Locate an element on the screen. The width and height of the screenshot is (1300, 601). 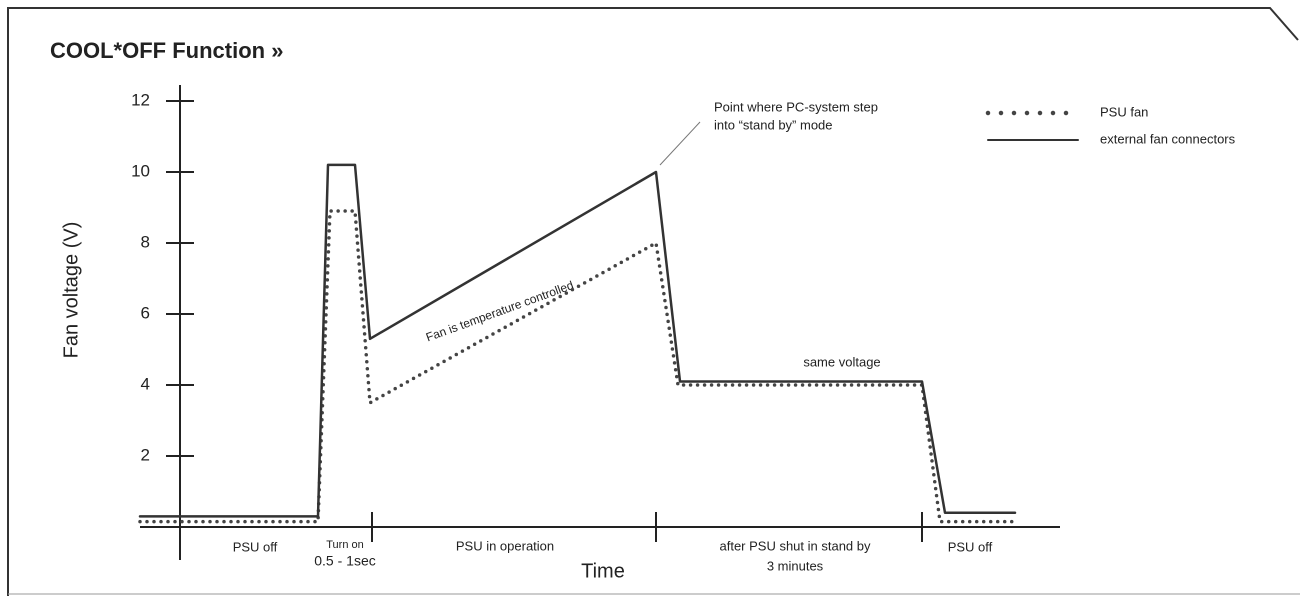
legend-label: external fan connectors is located at coordinates (1168, 138).